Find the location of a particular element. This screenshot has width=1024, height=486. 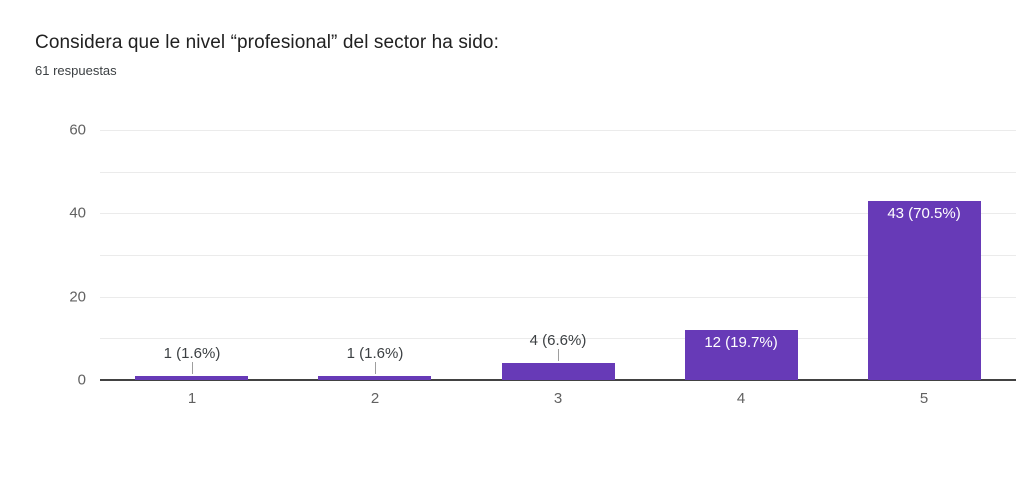

x-tick-label: 2 is located at coordinates (375, 398).